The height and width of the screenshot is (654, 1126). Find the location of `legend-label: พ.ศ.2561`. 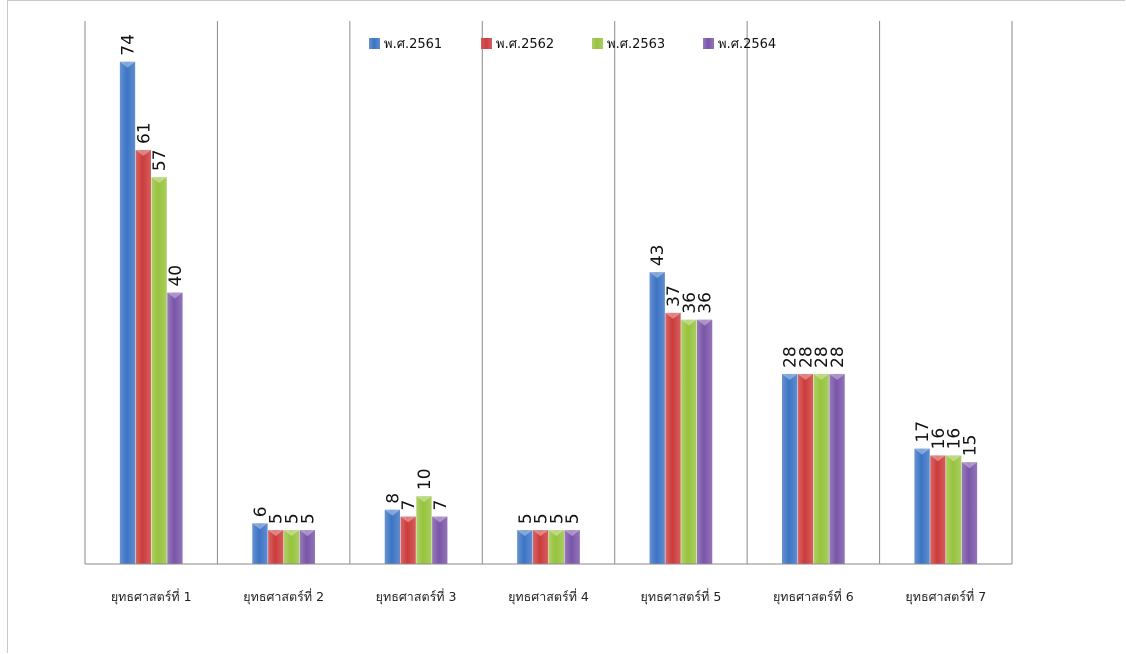

legend-label: พ.ศ.2561 is located at coordinates (413, 44).